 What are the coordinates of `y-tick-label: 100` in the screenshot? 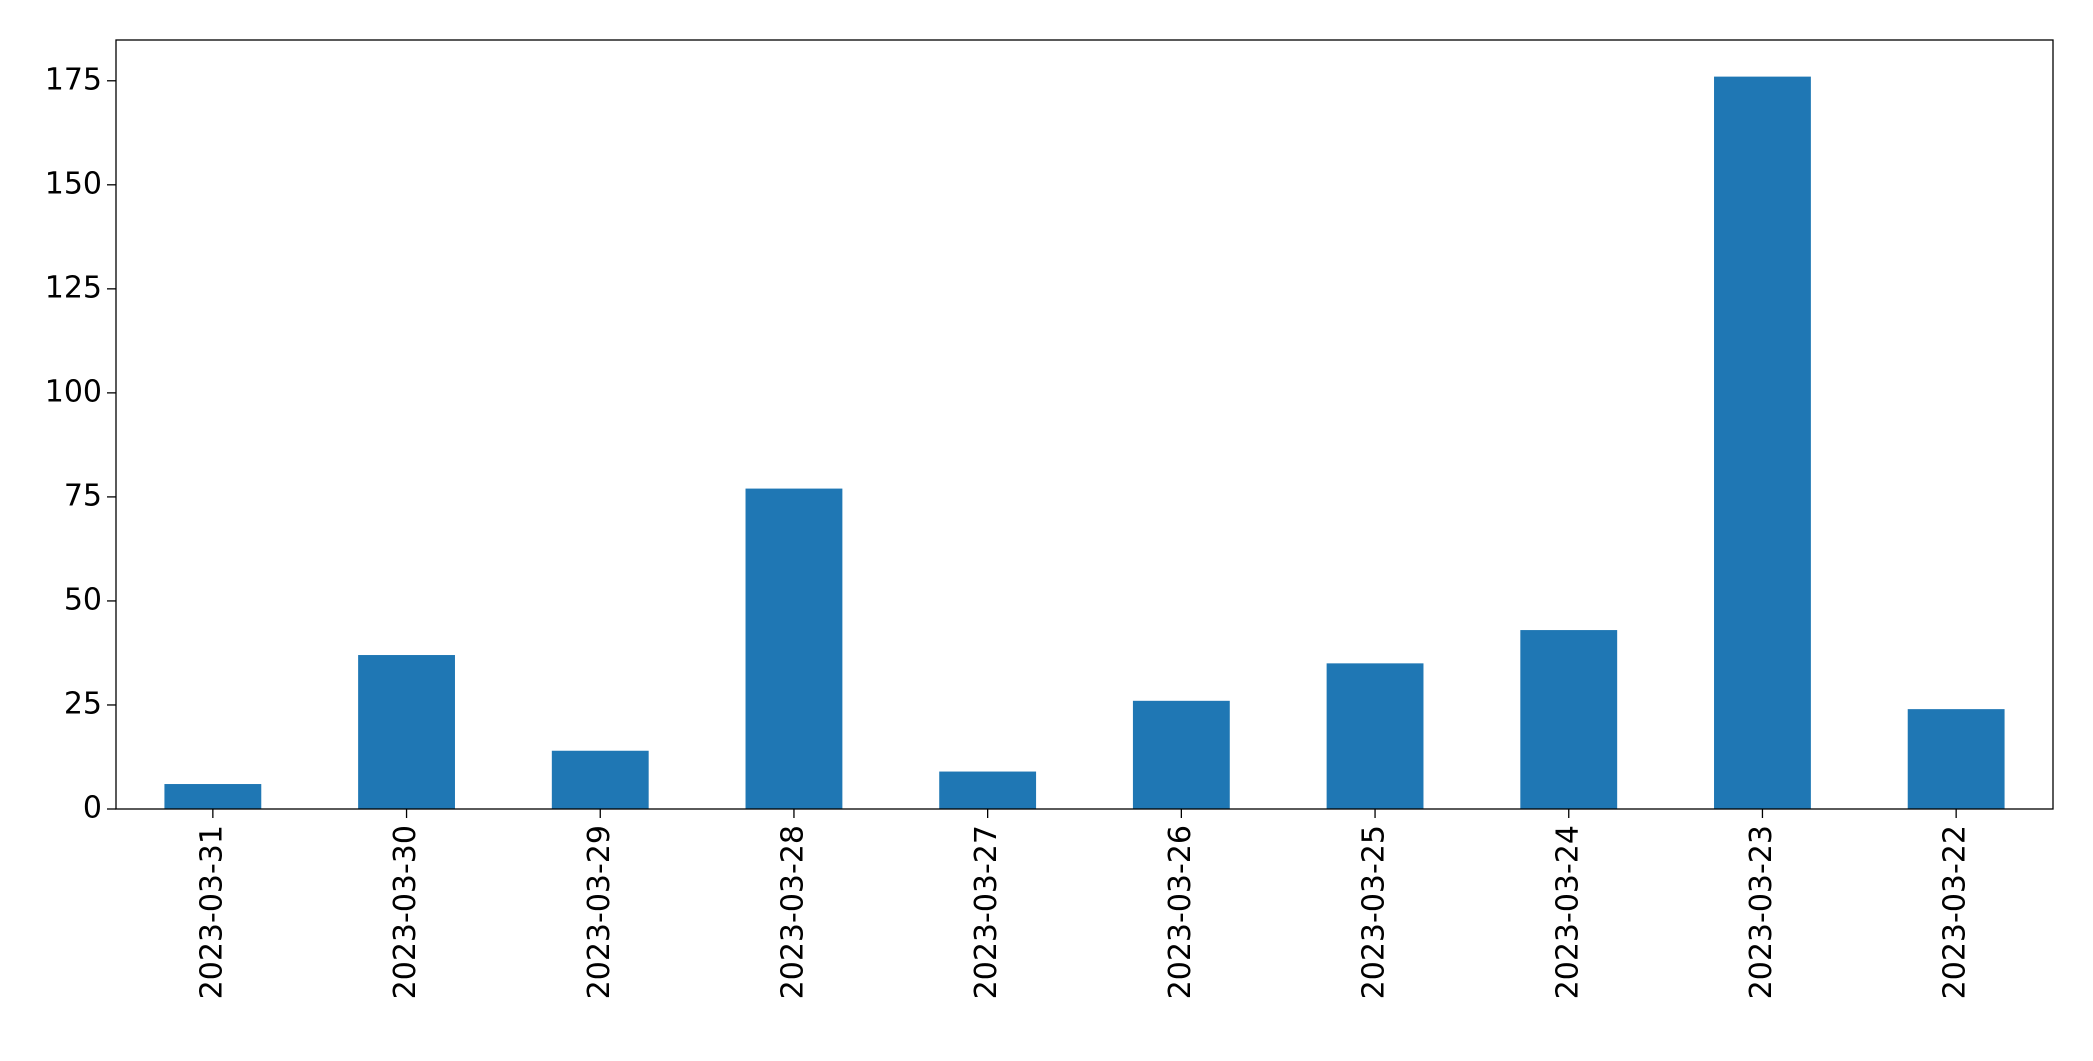 It's located at (73, 391).